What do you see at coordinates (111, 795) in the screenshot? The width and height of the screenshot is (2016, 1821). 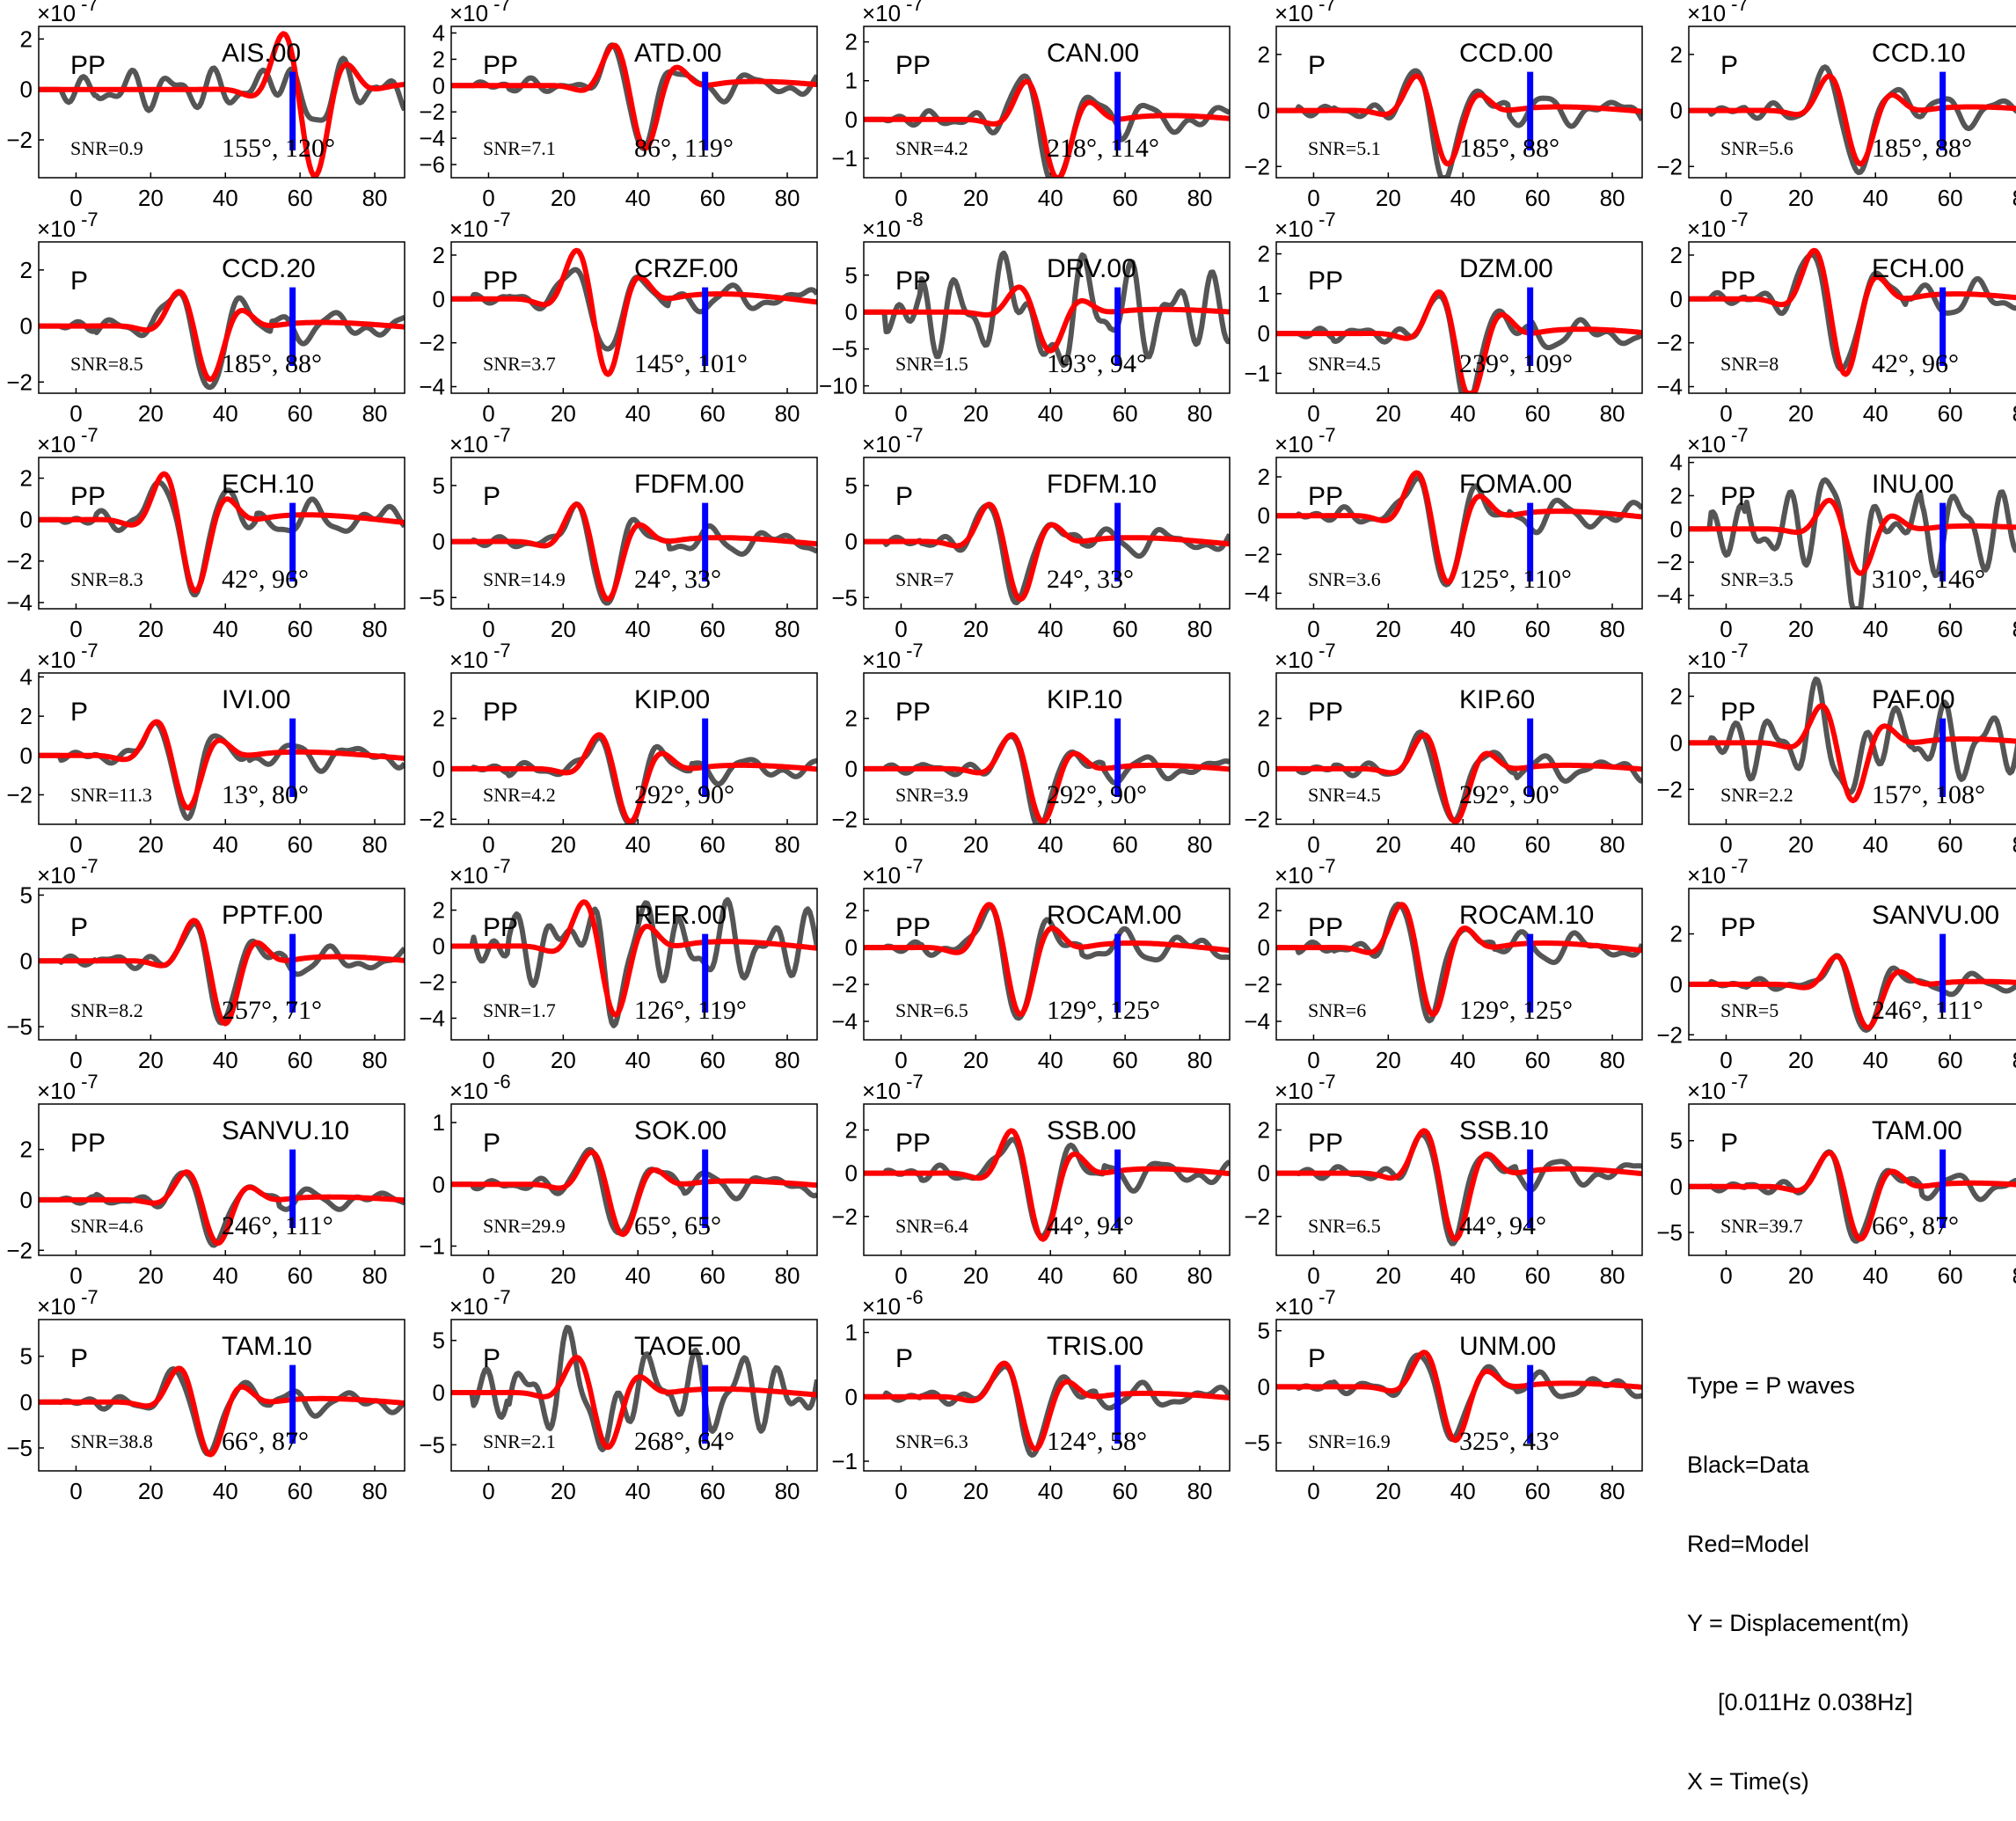 I see `snr-label: SNR=11.3` at bounding box center [111, 795].